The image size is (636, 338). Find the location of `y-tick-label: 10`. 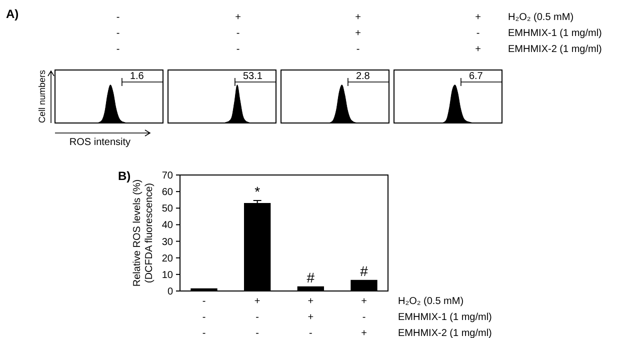

y-tick-label: 10 is located at coordinates (168, 275).